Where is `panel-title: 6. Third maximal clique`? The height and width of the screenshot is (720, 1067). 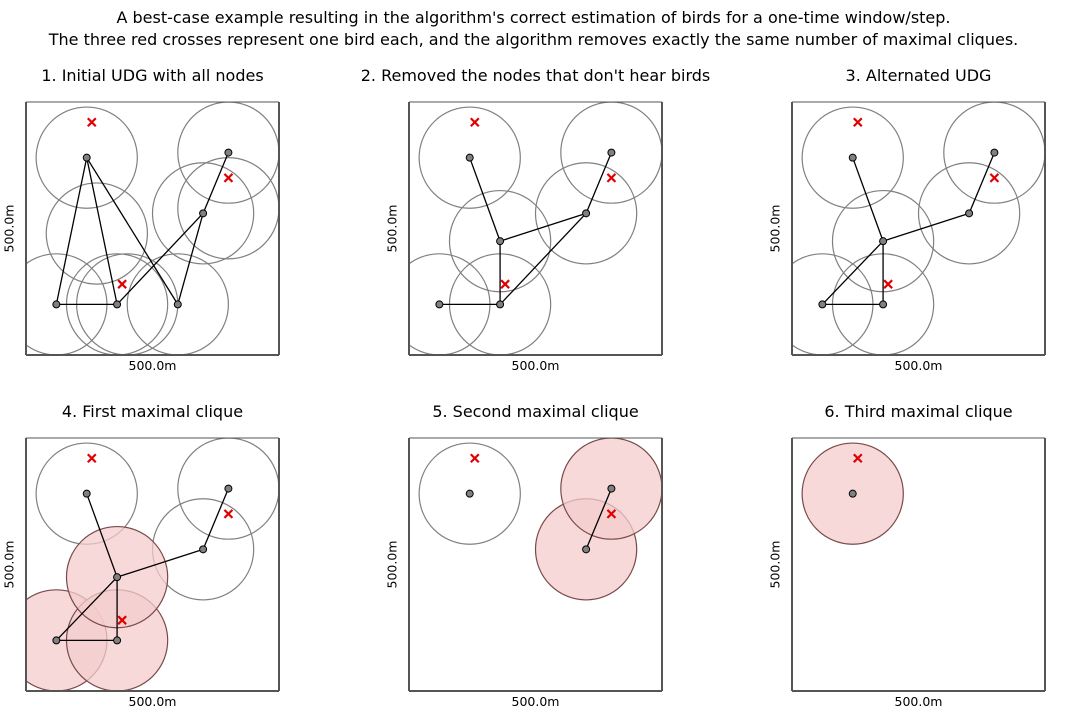 panel-title: 6. Third maximal clique is located at coordinates (918, 411).